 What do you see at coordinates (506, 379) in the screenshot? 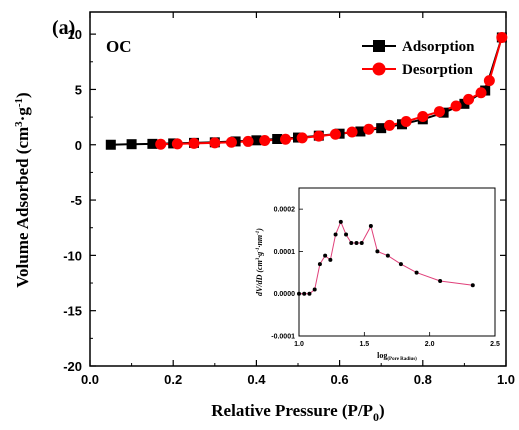
I see `x-tick-label: 1.0` at bounding box center [506, 379].